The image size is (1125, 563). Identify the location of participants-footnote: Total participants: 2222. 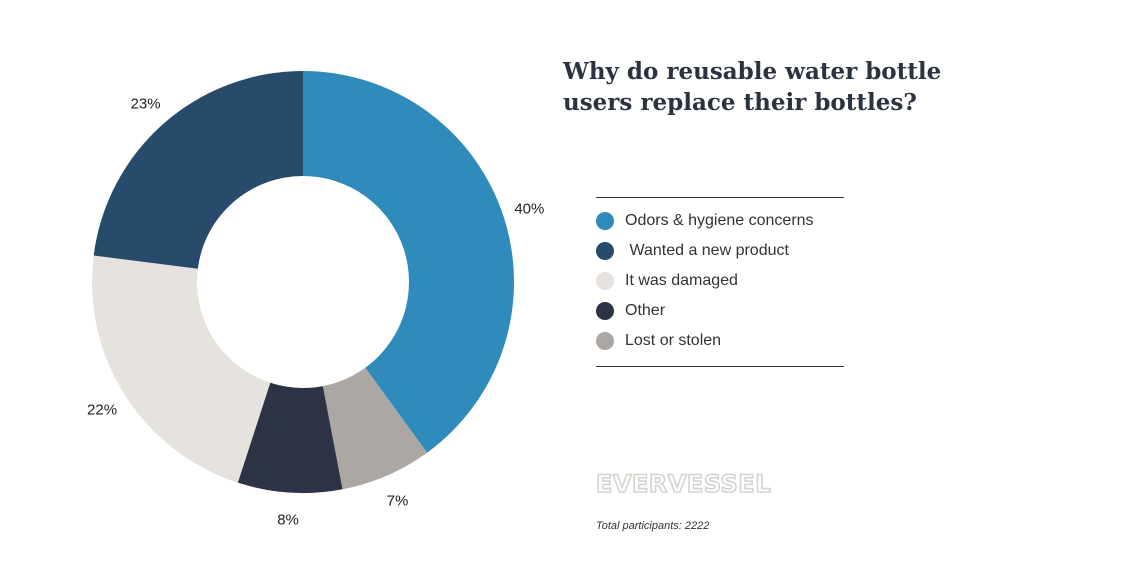
(653, 526).